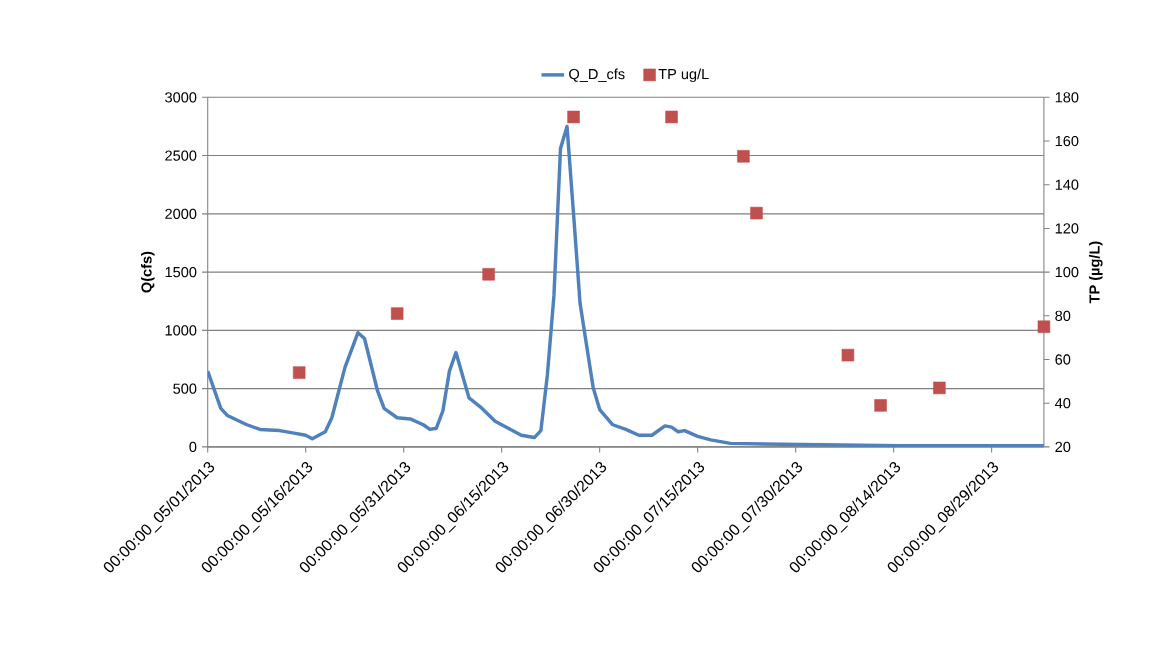 Image resolution: width=1173 pixels, height=667 pixels. Describe the element at coordinates (1067, 184) in the screenshot. I see `y2-tick-label: 140` at that location.